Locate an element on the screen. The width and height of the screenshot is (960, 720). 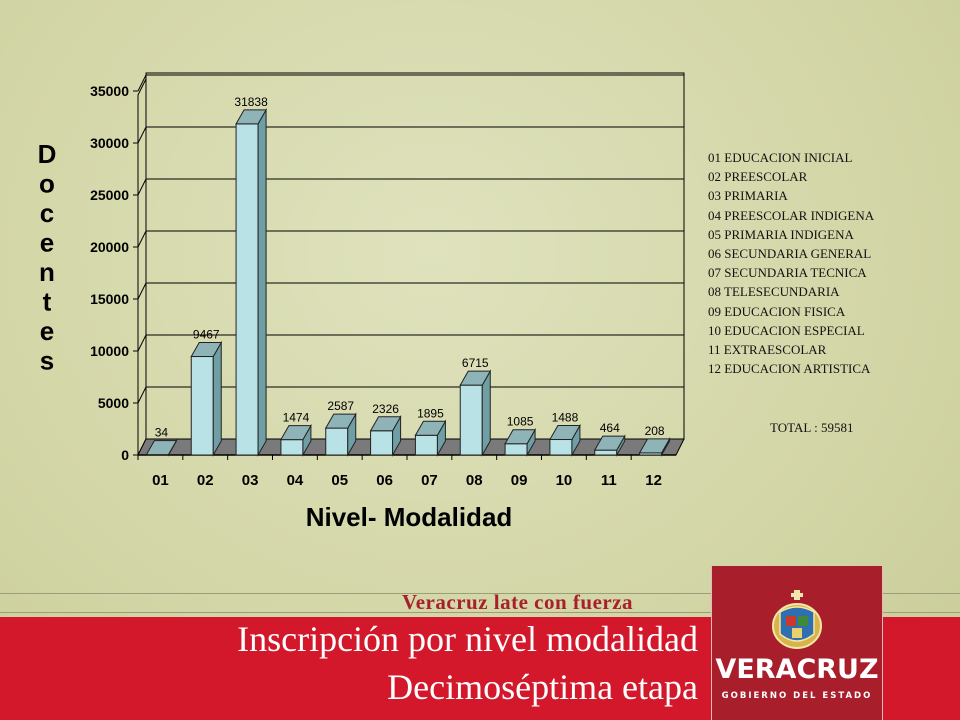
data-label: 9467 is located at coordinates (206, 335).